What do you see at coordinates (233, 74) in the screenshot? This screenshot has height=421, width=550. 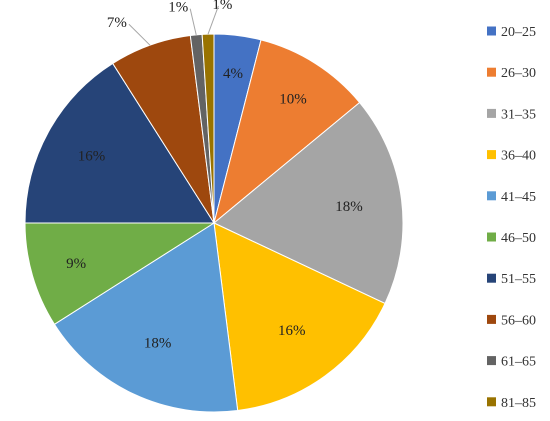 I see `data-label-20-25: 4%` at bounding box center [233, 74].